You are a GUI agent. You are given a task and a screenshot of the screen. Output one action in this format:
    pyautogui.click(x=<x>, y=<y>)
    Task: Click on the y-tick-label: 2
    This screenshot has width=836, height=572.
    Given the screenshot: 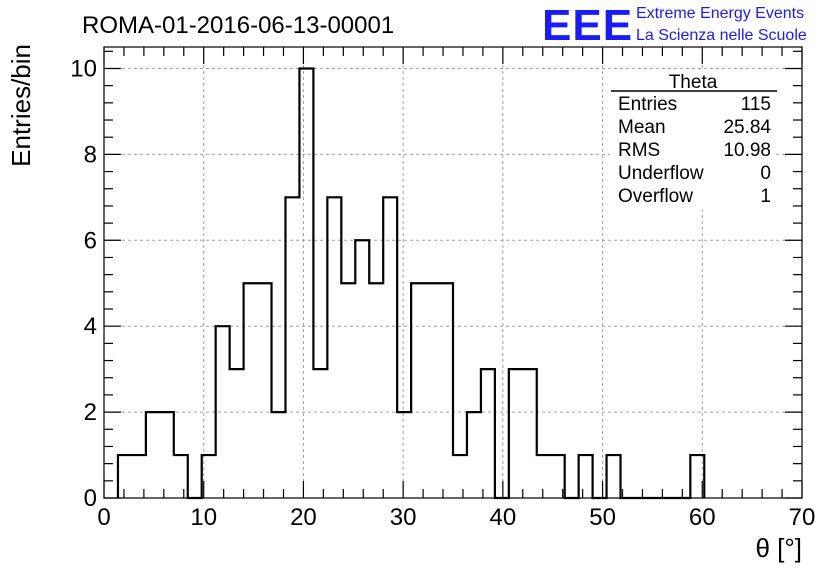 What is the action you would take?
    pyautogui.click(x=90, y=412)
    